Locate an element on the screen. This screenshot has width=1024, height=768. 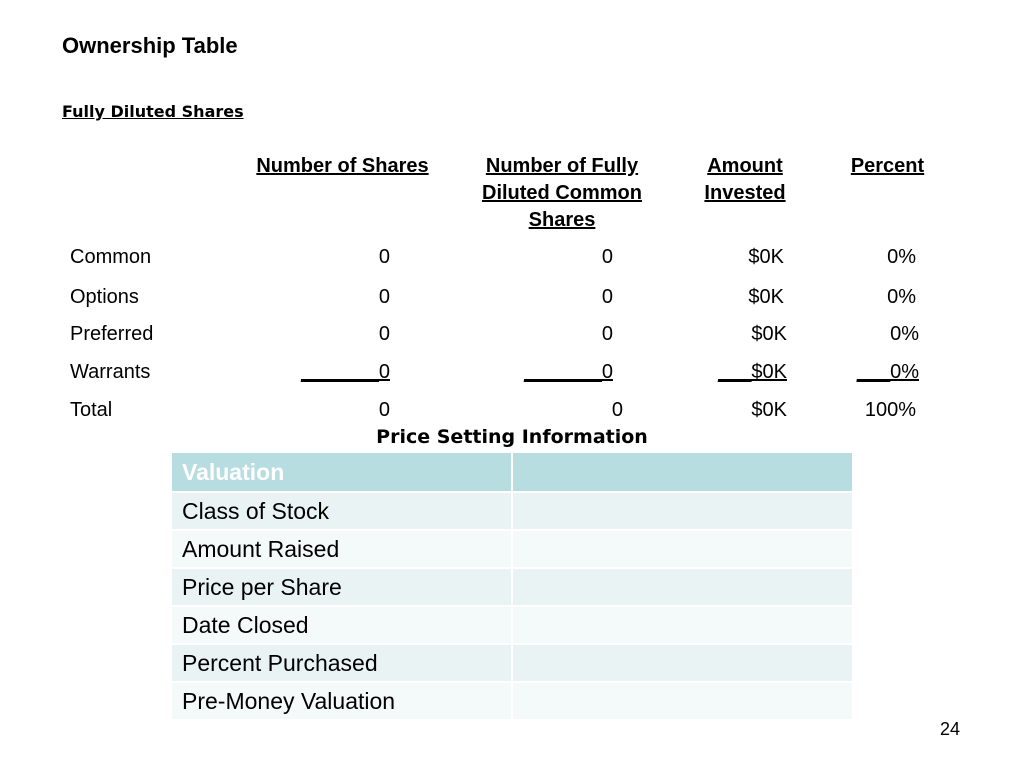
preferred-shares: 0 is located at coordinates (384, 334).